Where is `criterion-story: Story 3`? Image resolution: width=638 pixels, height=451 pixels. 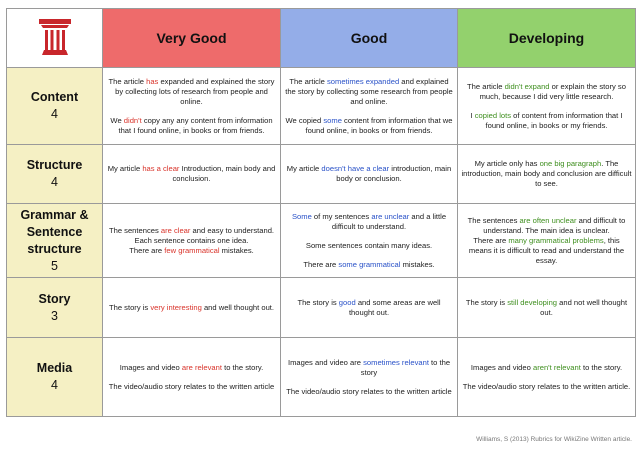
criterion-story: Story 3 is located at coordinates (54, 307).